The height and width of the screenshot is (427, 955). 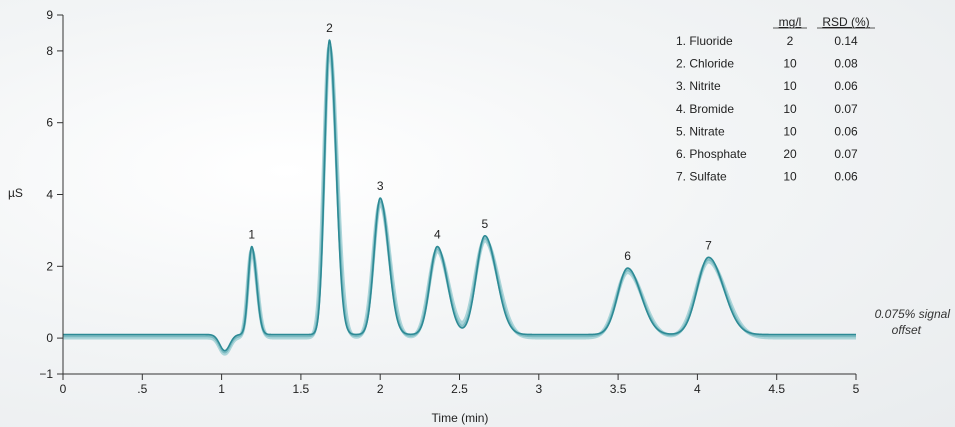 I want to click on x-tick-label: 1, so click(x=221, y=389).